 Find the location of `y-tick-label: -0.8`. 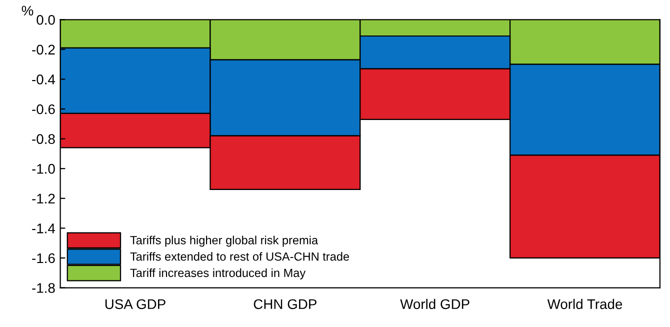

y-tick-label: -0.8 is located at coordinates (43, 139).